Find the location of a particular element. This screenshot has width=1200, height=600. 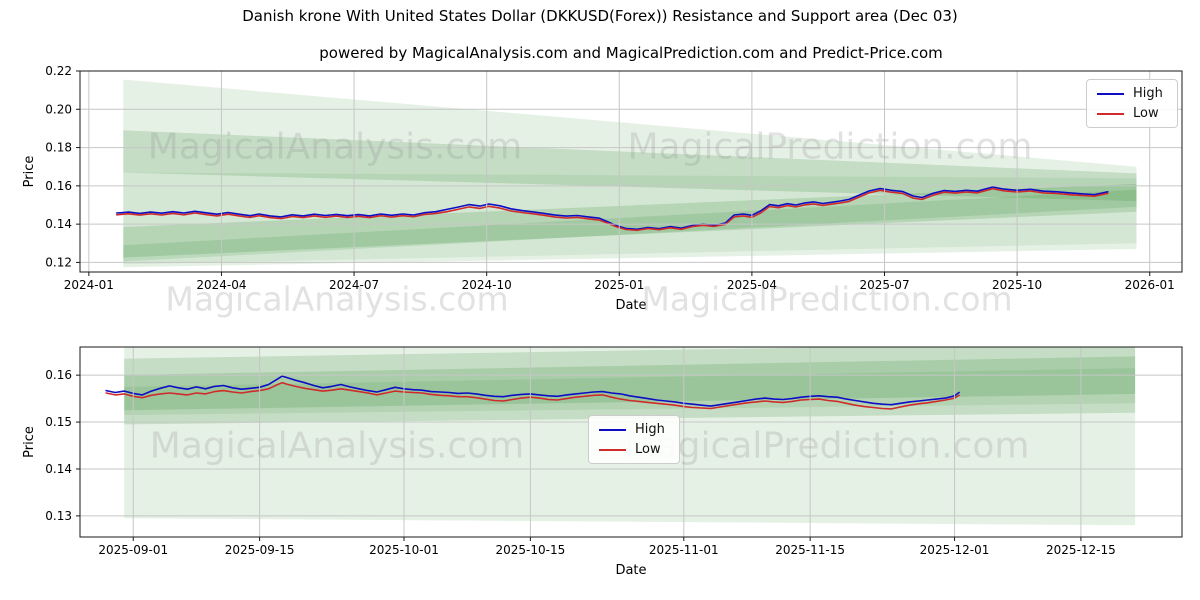

mid-fan is located at coordinates (630, 218).